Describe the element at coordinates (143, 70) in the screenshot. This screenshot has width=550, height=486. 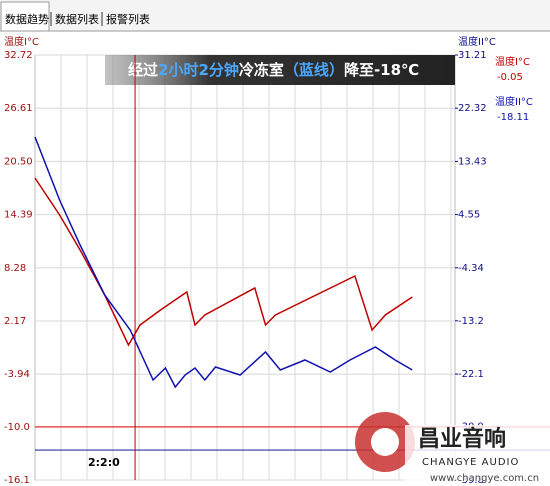
I see `annotation-part: 经过` at that location.